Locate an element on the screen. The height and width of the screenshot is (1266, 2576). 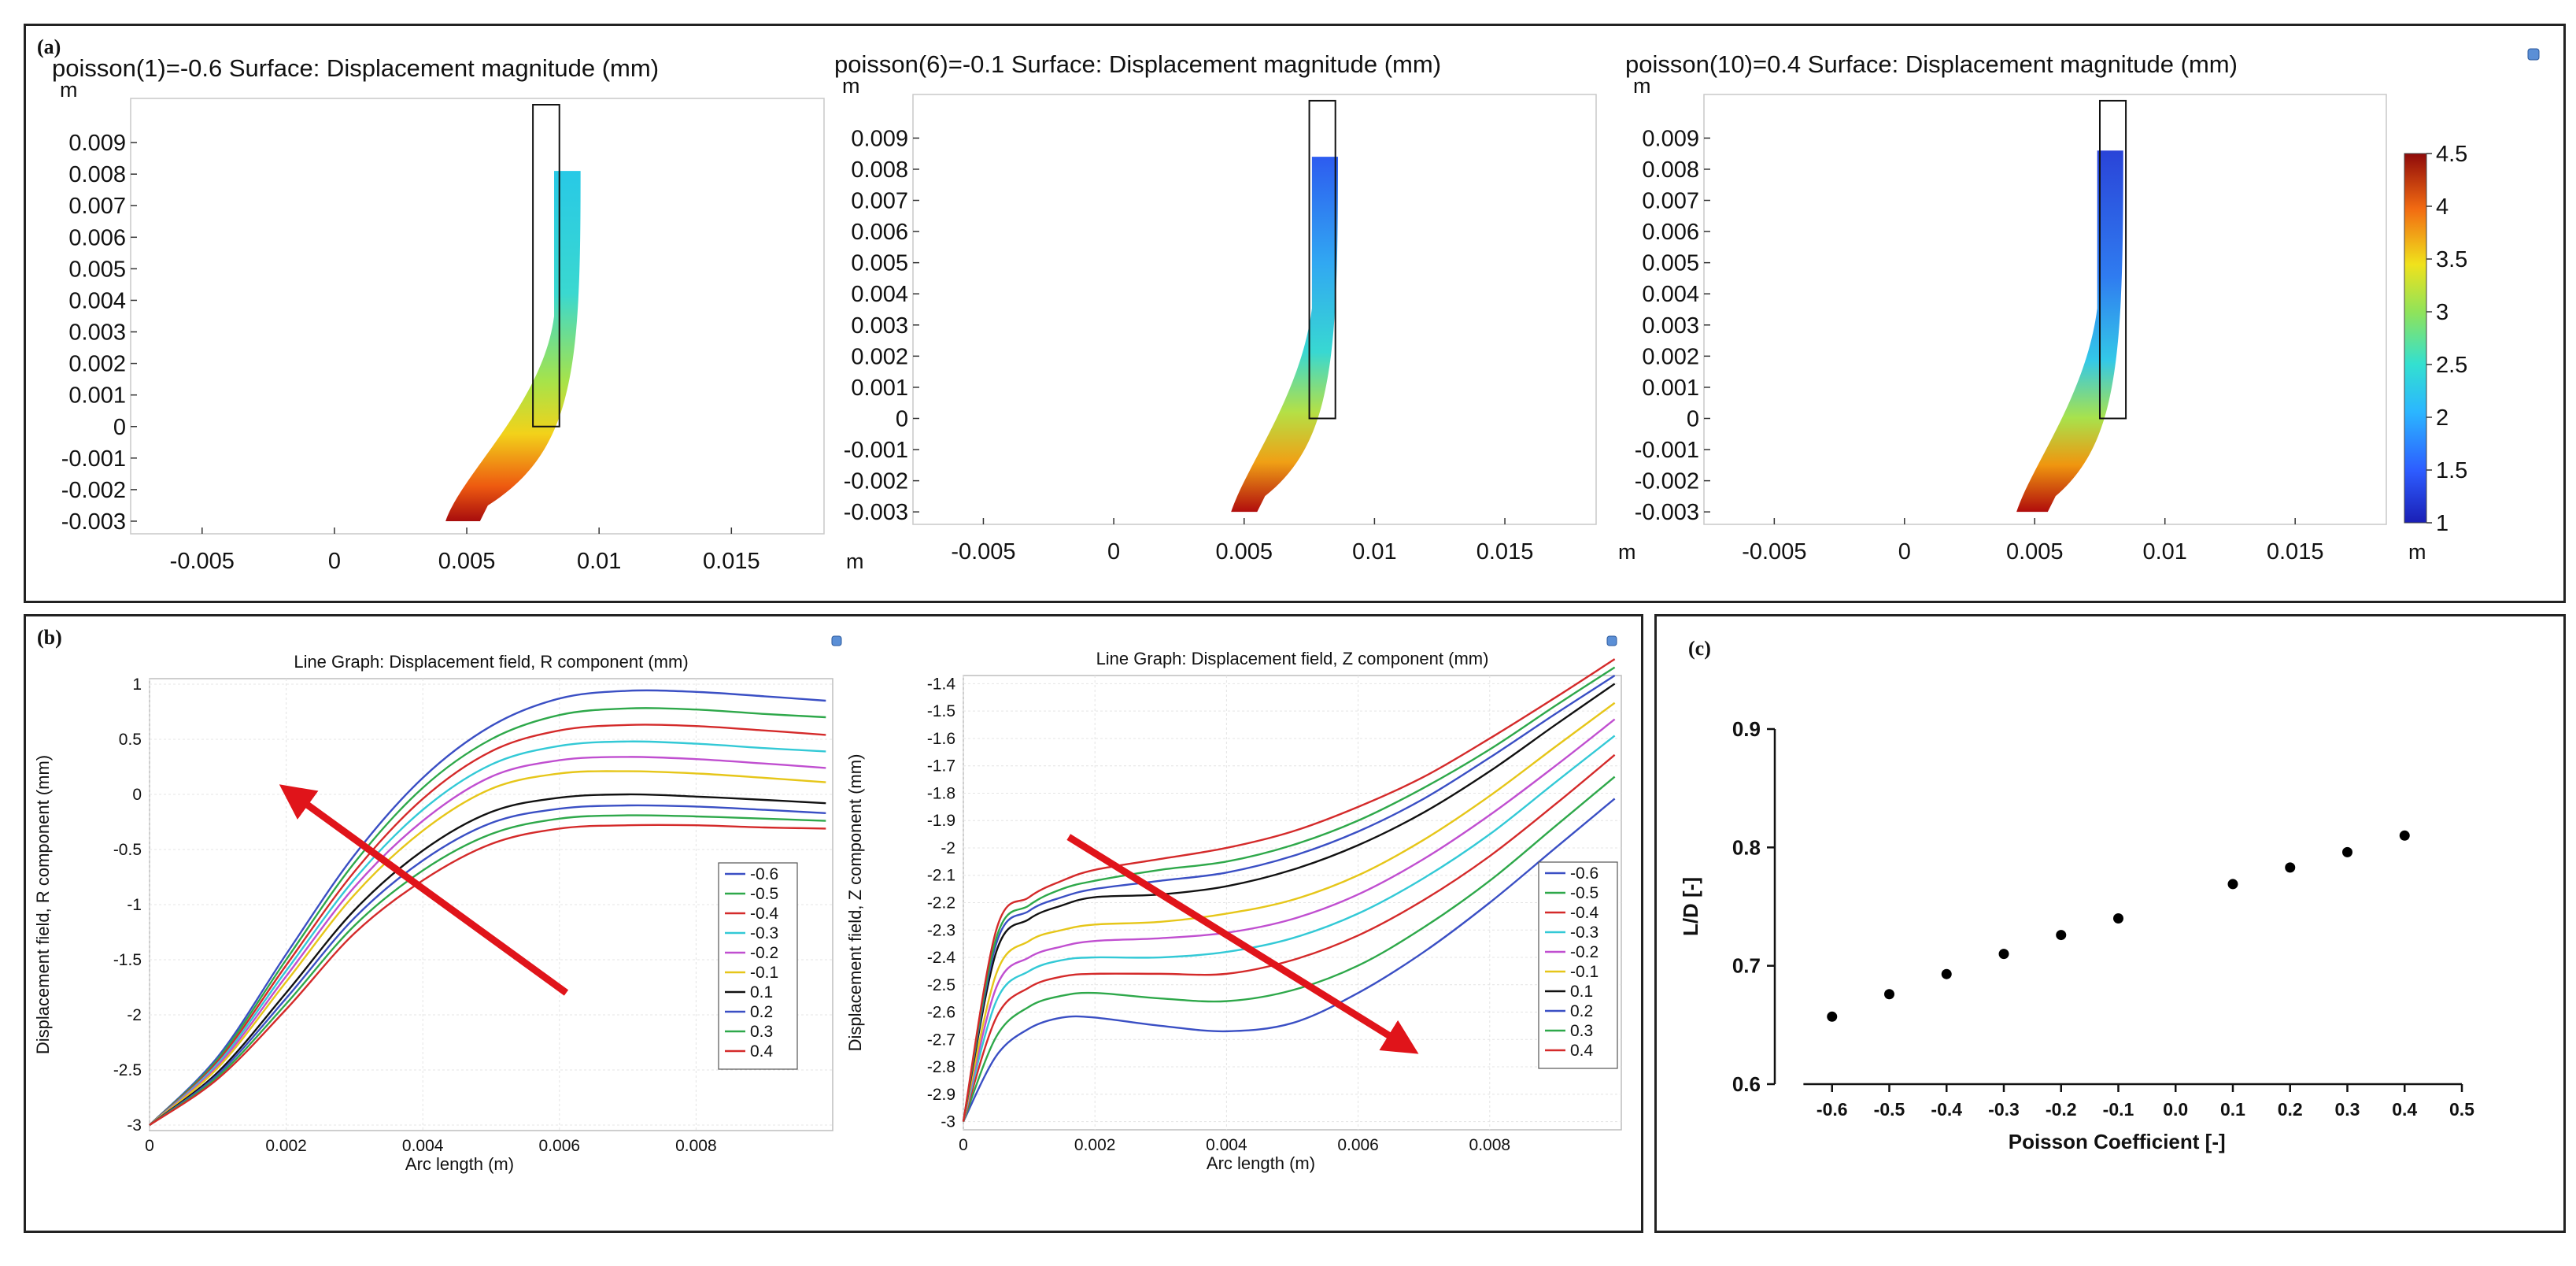
x-tick-label: -0.5 is located at coordinates (1889, 1109).